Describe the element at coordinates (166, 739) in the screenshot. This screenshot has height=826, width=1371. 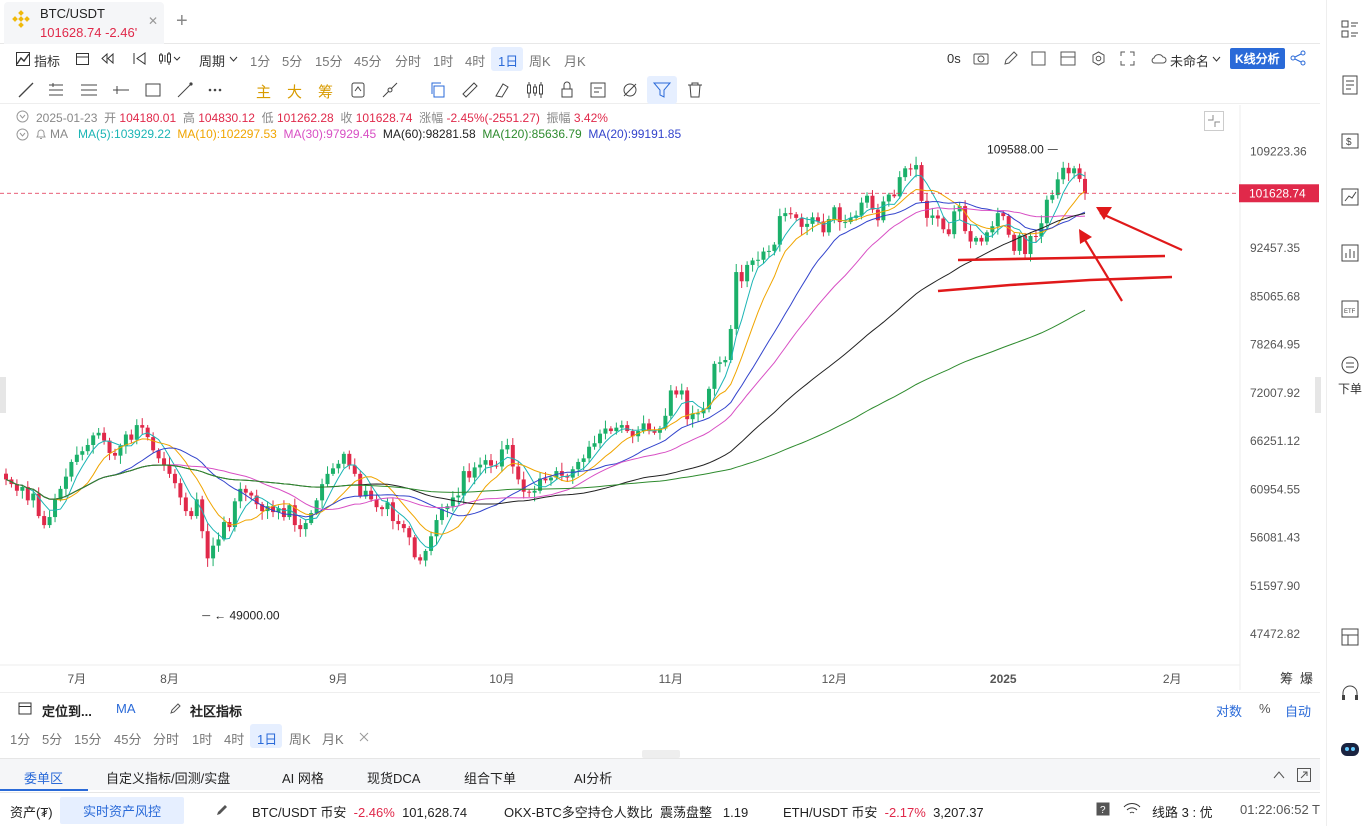
I see `subtf-timeline: 分时` at that location.